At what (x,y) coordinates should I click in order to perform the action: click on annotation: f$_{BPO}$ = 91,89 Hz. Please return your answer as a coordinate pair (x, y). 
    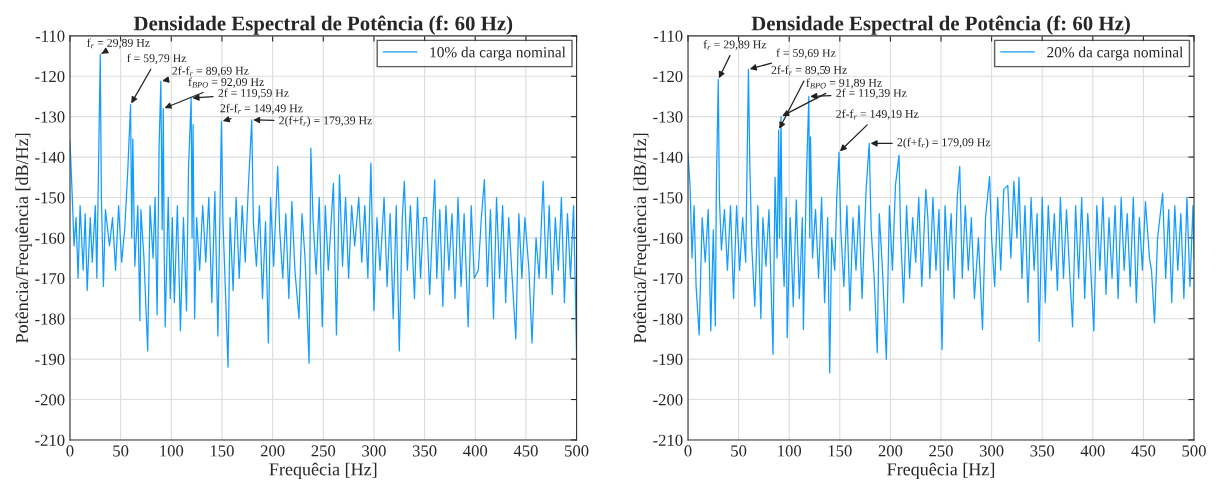
    Looking at the image, I should click on (844, 83).